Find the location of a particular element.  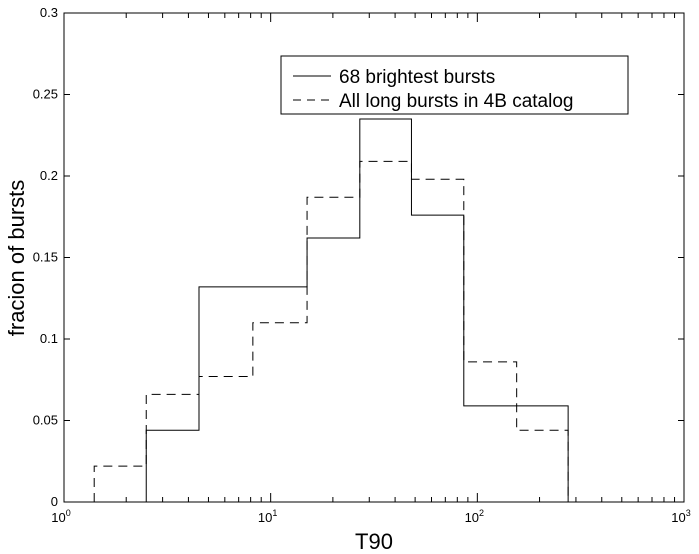

y-tick-label: 0.3 is located at coordinates (49, 12).